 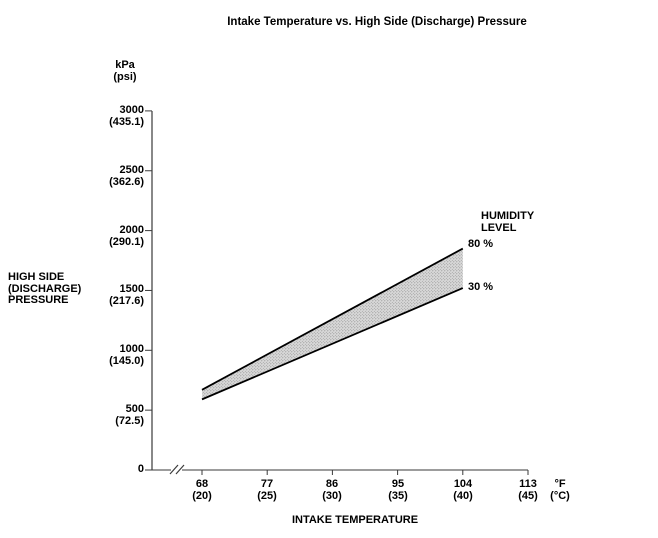 I want to click on x-axis-unit-label: °F (°C), so click(x=560, y=490).